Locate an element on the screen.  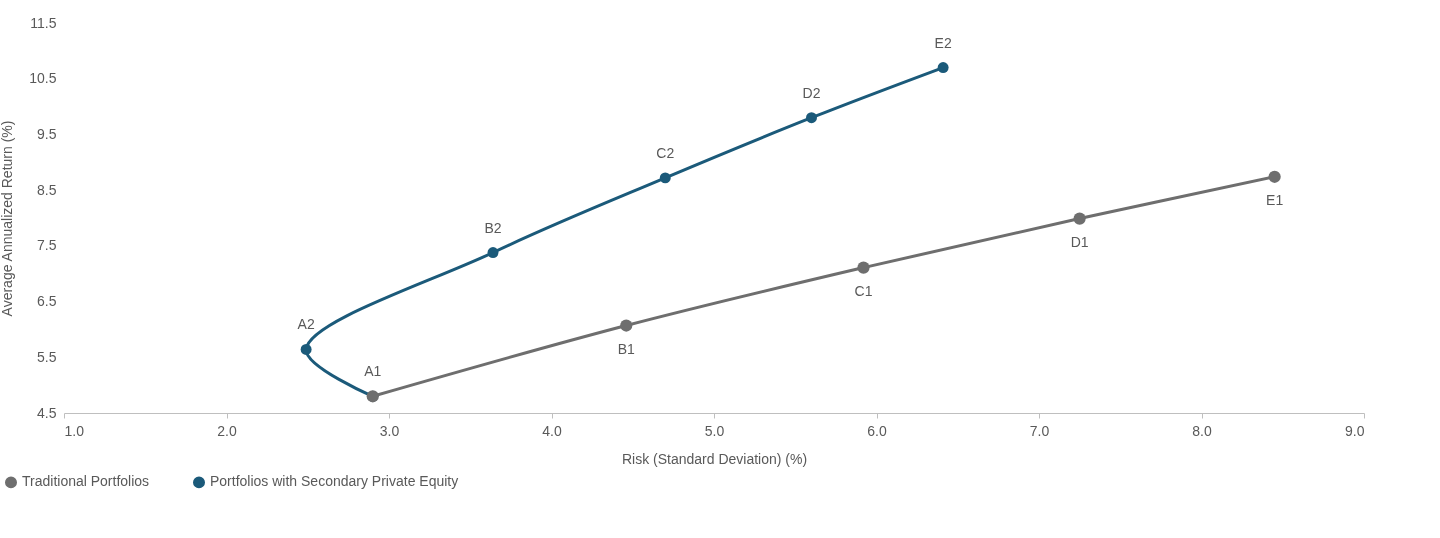
annotation: D1 is located at coordinates (1079, 241).